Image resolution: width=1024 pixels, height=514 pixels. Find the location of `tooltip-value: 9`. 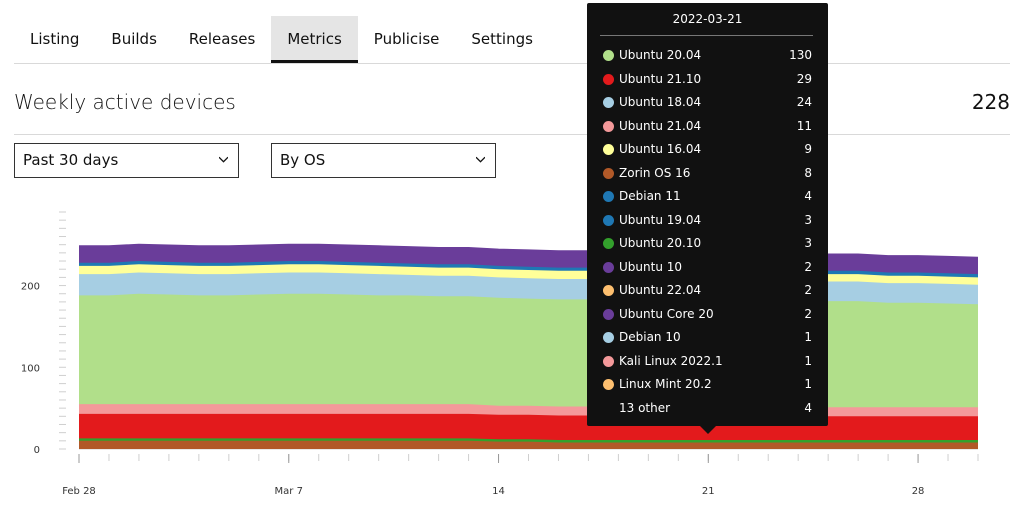

tooltip-value: 9 is located at coordinates (808, 149).